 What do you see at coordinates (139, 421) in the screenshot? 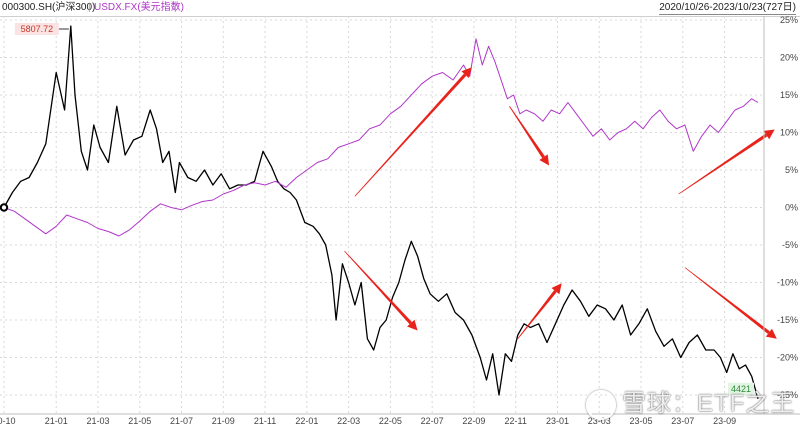
I see `x-tick-label: 21-05` at bounding box center [139, 421].